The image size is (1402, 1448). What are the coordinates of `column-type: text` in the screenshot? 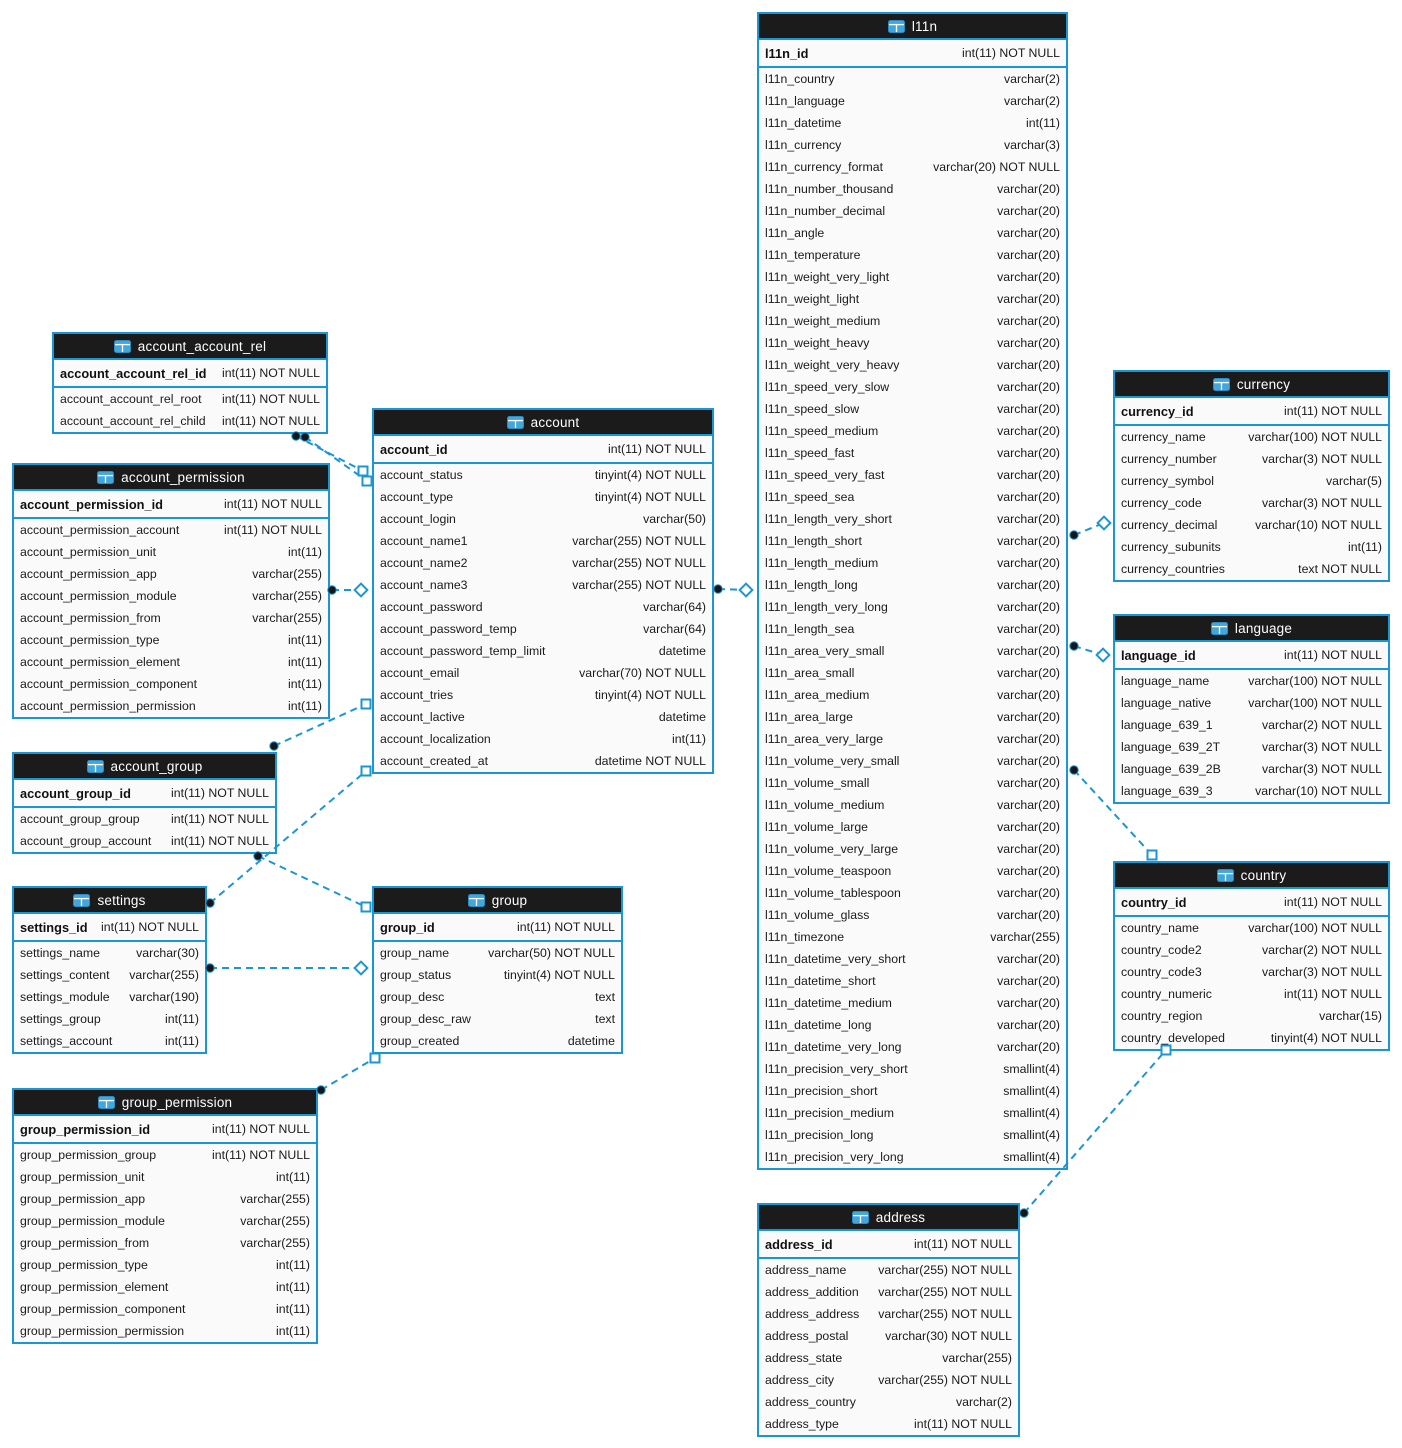 It's located at (605, 997).